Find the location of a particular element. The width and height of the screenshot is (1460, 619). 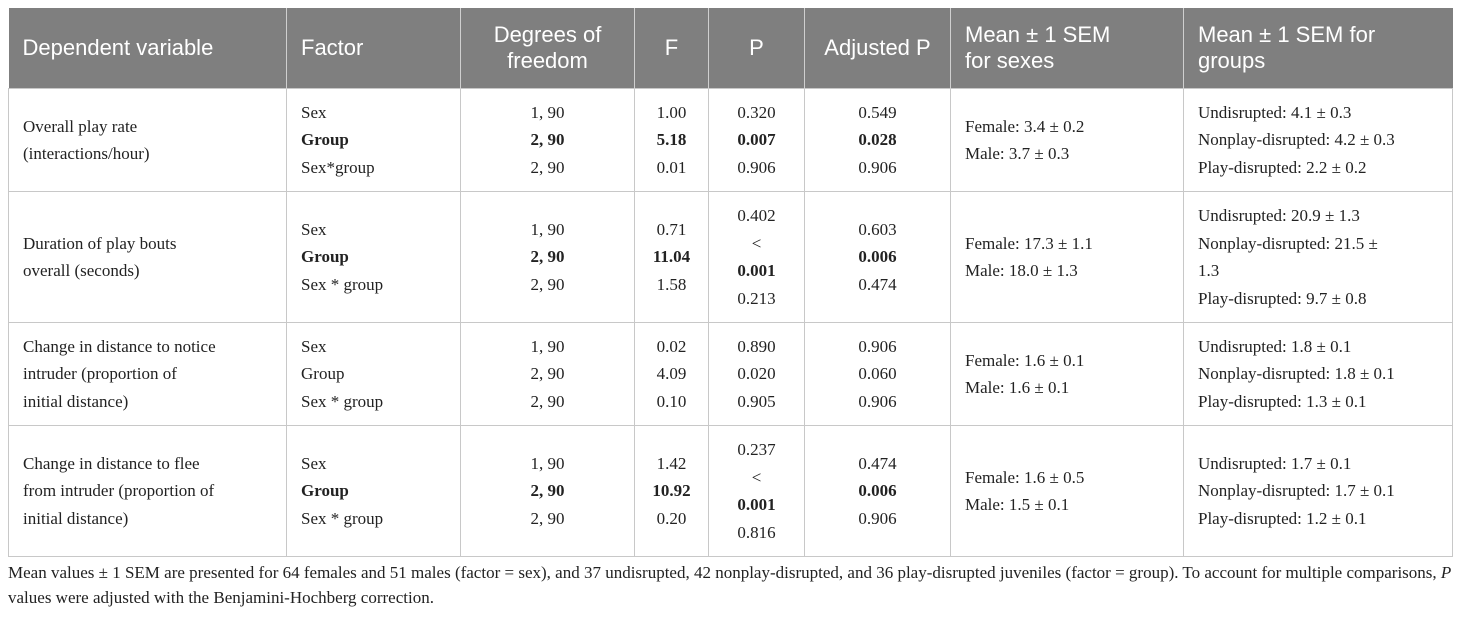

cell-p: 0.890 0.020 0.905 is located at coordinates (756, 374).